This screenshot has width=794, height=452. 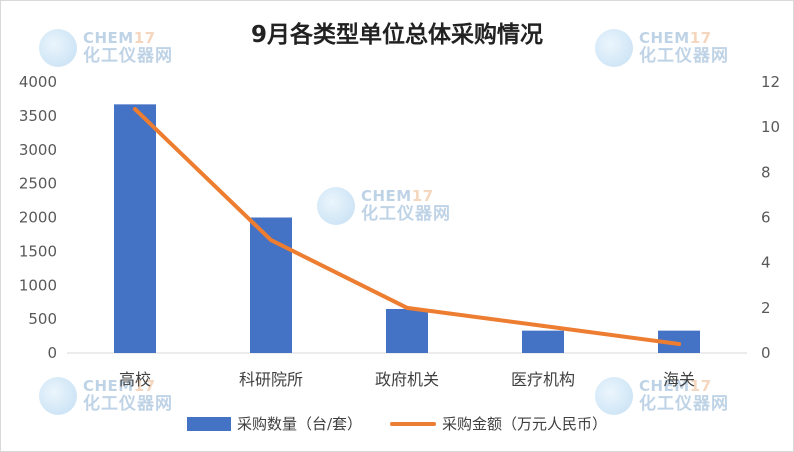 What do you see at coordinates (271, 379) in the screenshot?
I see `category-label: 科研院所` at bounding box center [271, 379].